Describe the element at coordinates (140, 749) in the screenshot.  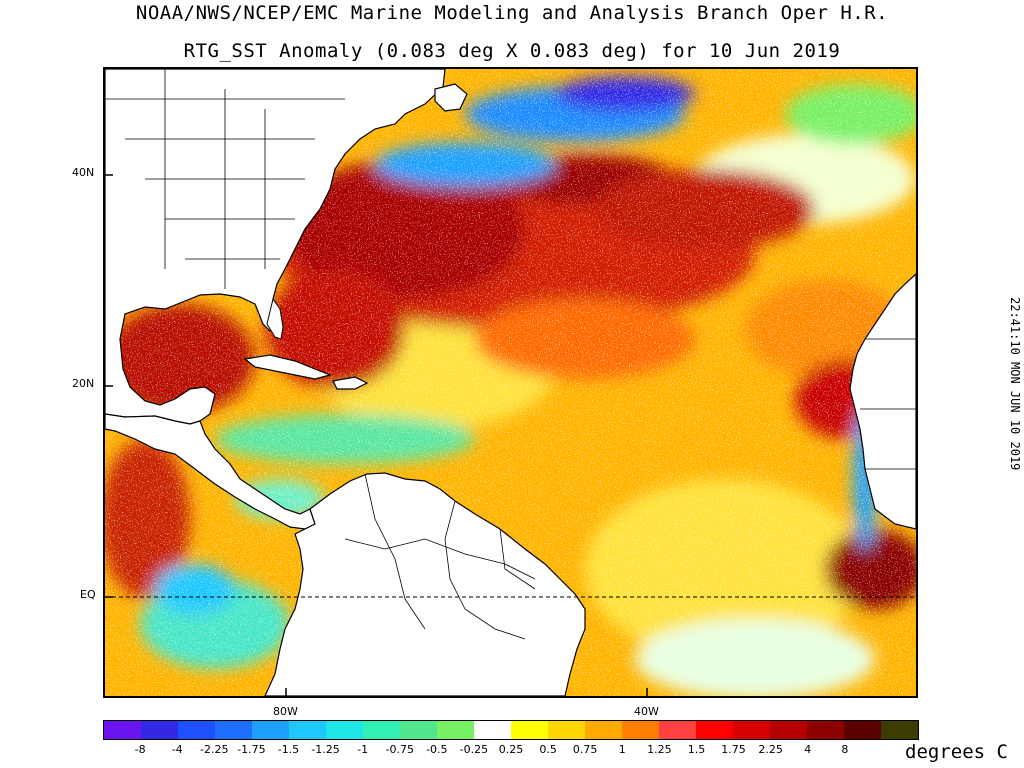
I see `colorbar-tick-label: -8` at that location.